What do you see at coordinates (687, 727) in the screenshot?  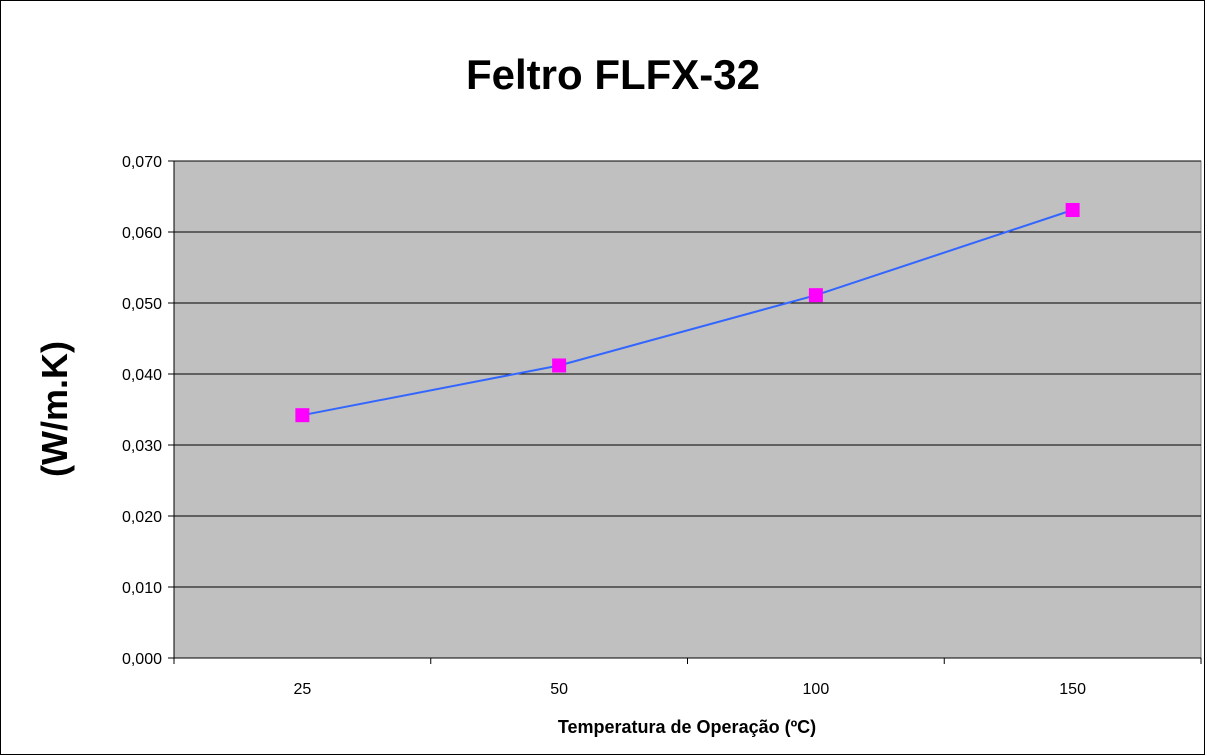 I see `x-axis-label: Temperatura de Operação (ºC)` at bounding box center [687, 727].